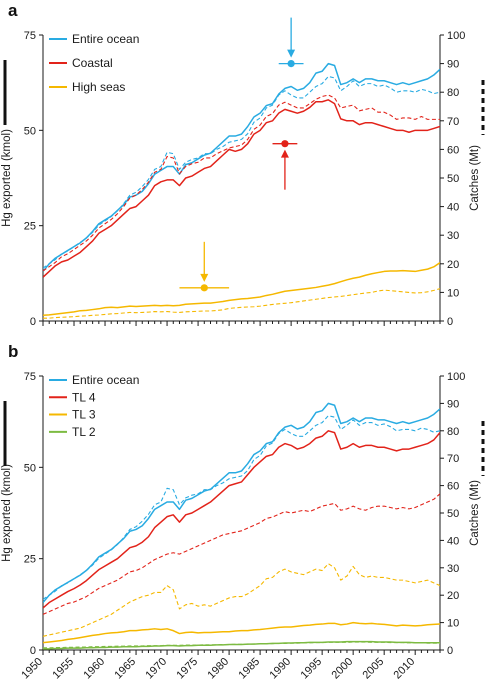 The image size is (488, 685). What do you see at coordinates (187, 669) in the screenshot?
I see `x-tick-label: 1975` at bounding box center [187, 669].